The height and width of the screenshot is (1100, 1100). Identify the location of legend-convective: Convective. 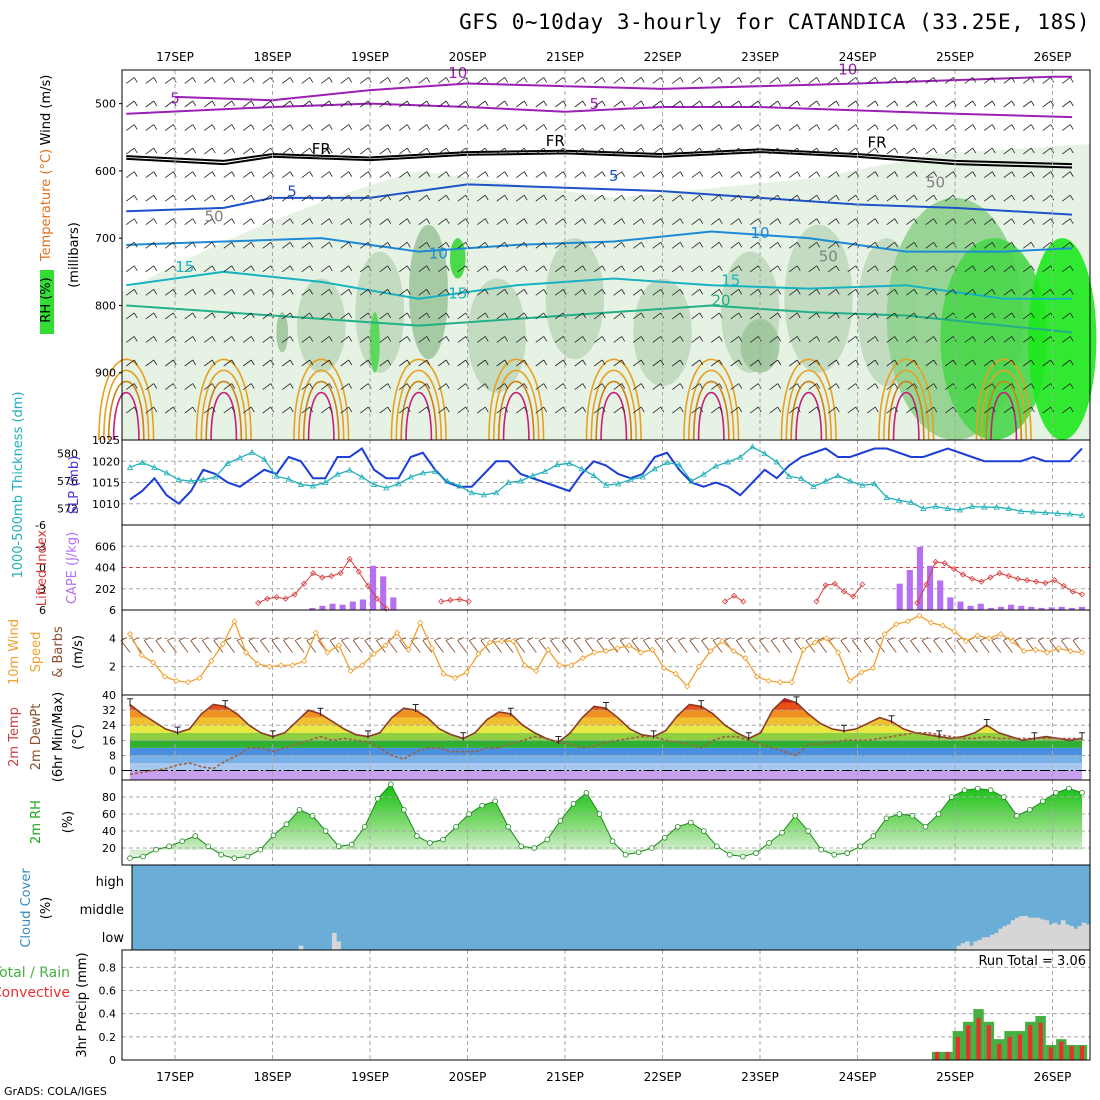
(35, 993).